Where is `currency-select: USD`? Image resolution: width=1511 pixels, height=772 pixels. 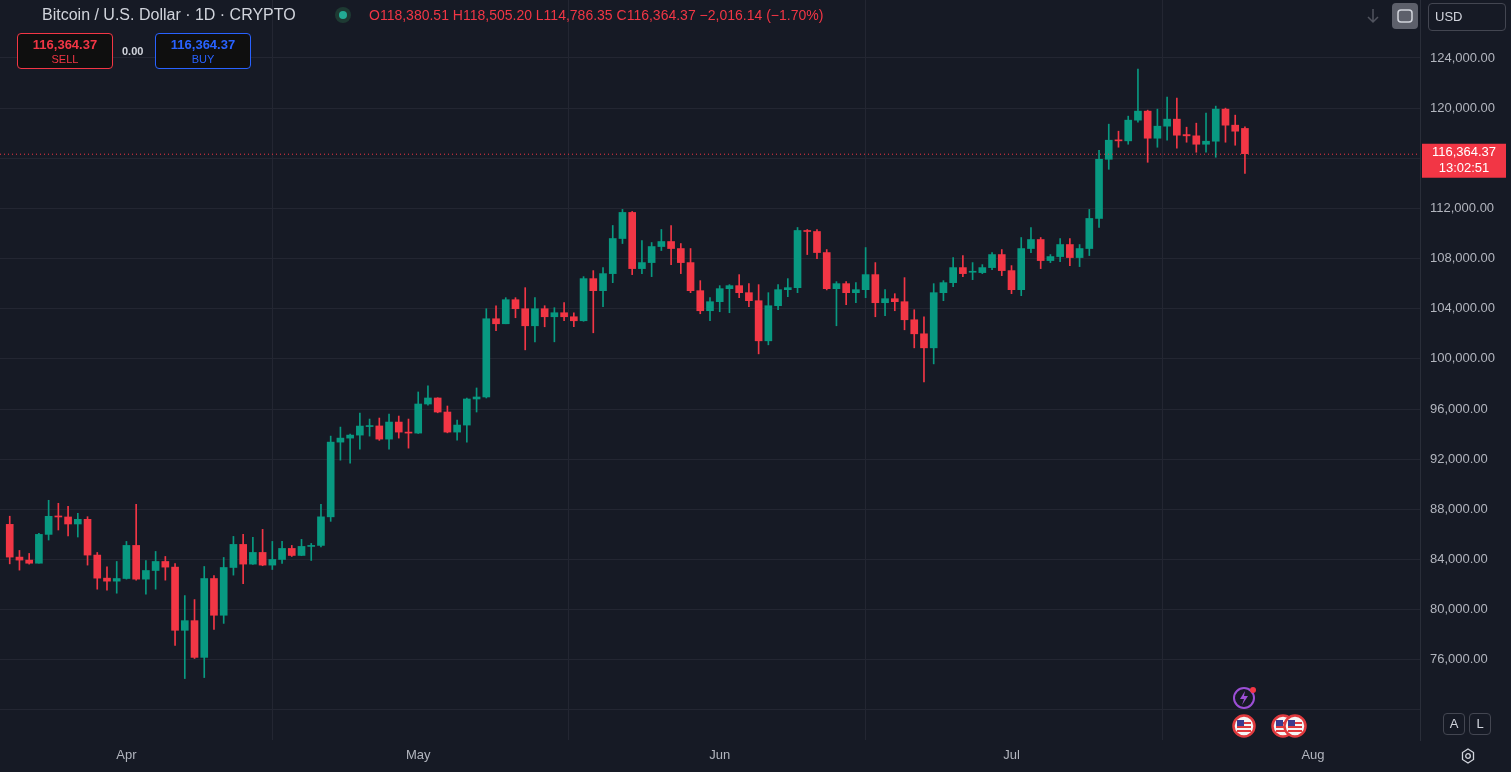
currency-select: USD is located at coordinates (1467, 17).